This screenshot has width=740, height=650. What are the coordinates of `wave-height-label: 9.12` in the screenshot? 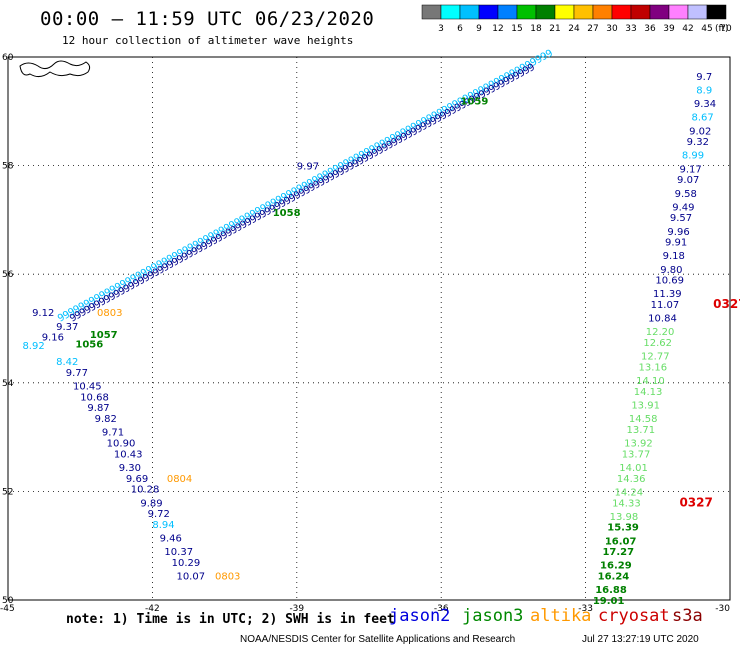 It's located at (43, 313).